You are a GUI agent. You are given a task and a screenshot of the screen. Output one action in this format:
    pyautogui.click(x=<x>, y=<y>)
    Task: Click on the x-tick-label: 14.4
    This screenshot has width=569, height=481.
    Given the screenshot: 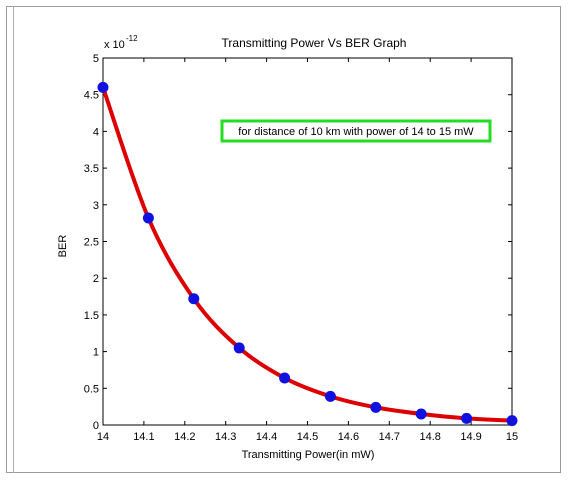 What is the action you would take?
    pyautogui.click(x=266, y=437)
    